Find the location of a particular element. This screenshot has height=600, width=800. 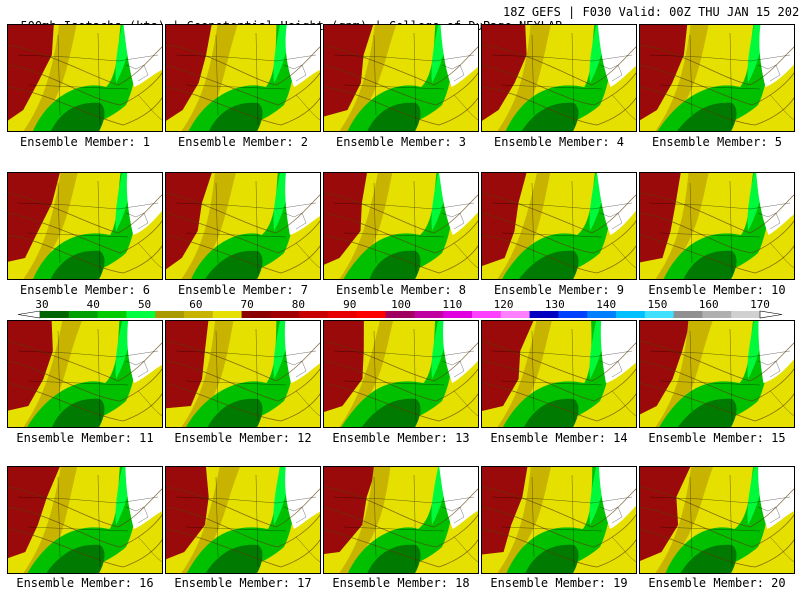

scale-tick-label: 130 is located at coordinates (555, 304).